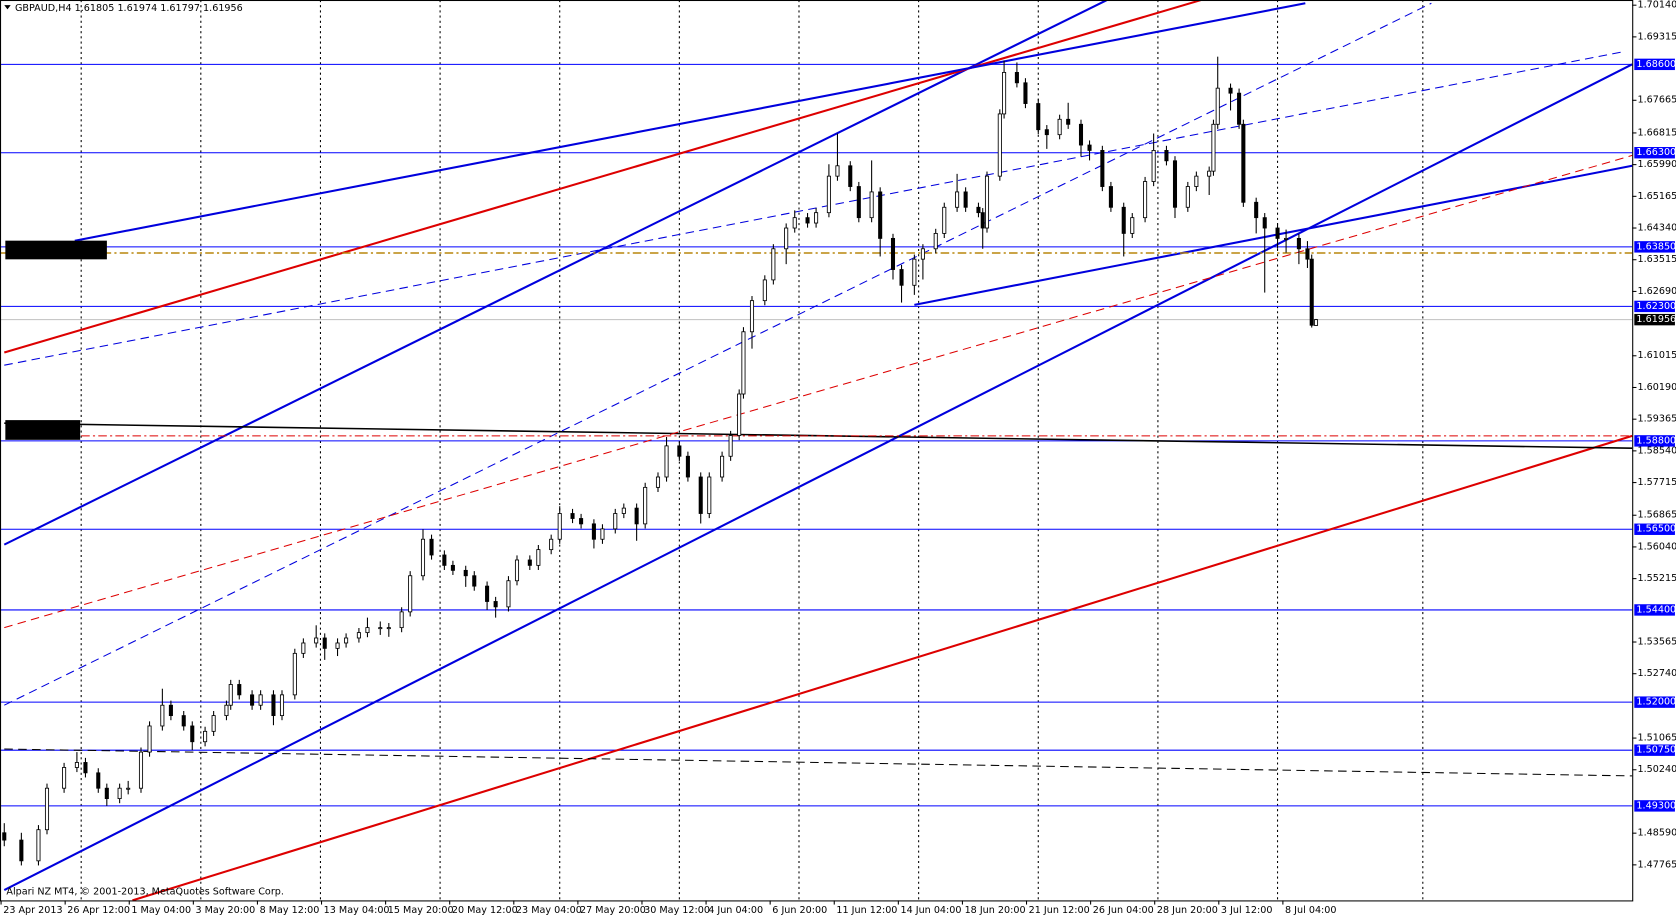 Image resolution: width=1676 pixels, height=917 pixels. What do you see at coordinates (1657, 133) in the screenshot?
I see `y-tick-label: 1.66815` at bounding box center [1657, 133].